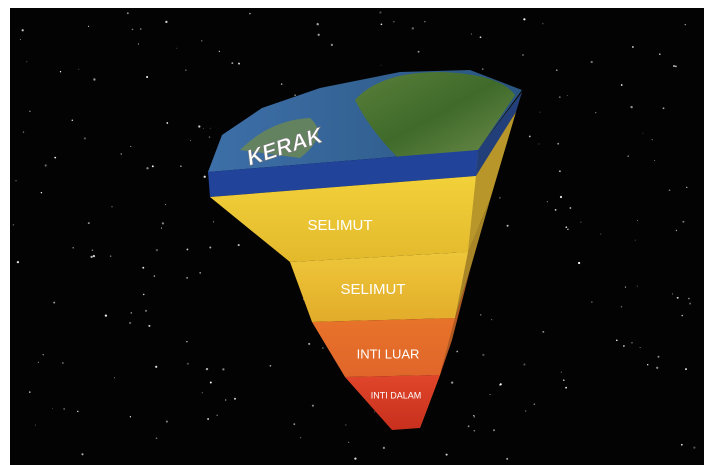 Image resolution: width=704 pixels, height=465 pixels. Describe the element at coordinates (388, 353) in the screenshot. I see `outer-core-label: INTI LUAR` at that location.